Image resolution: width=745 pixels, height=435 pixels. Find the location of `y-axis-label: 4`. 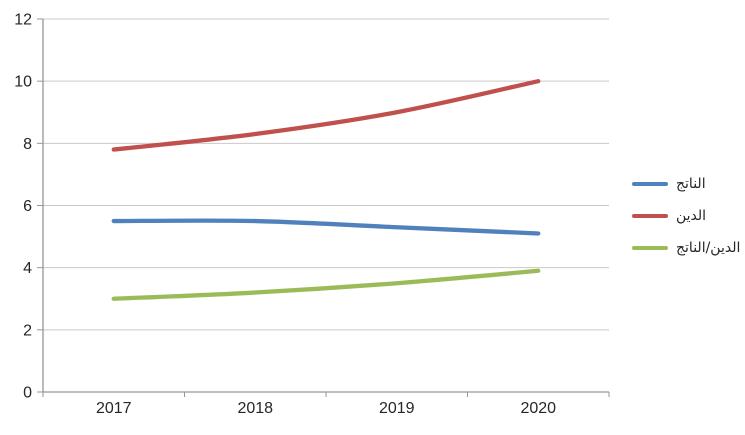

y-axis-label: 4 is located at coordinates (27, 268).